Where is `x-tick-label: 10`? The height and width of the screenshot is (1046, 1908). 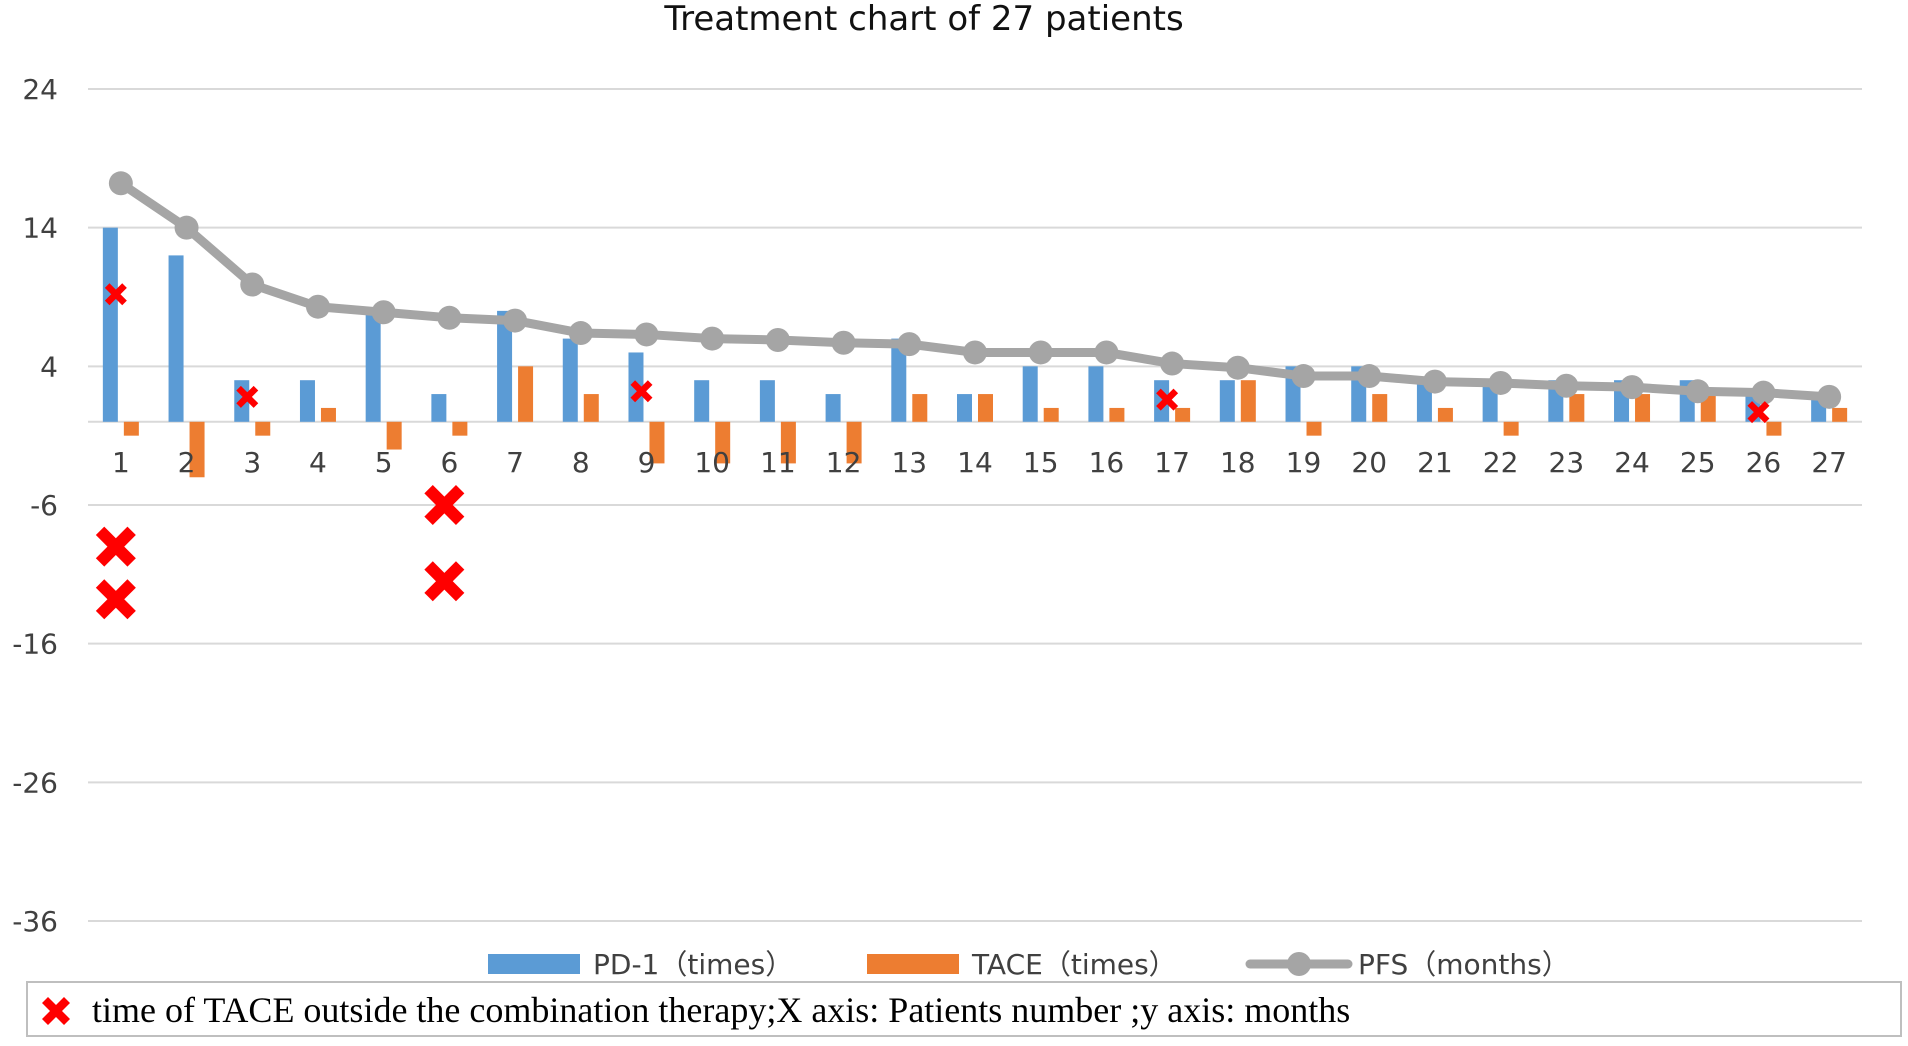
x-tick-label: 10 is located at coordinates (712, 462).